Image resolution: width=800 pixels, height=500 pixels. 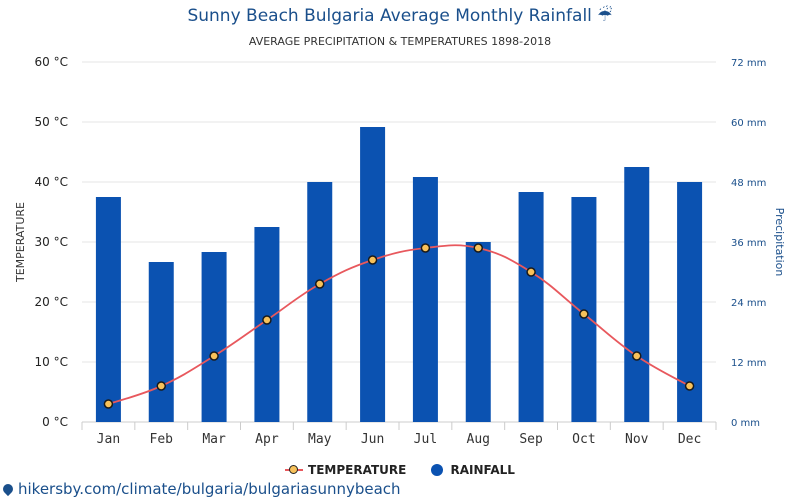 What do you see at coordinates (748, 363) in the screenshot?
I see `y-right-tick-label: 12 mm` at bounding box center [748, 363].